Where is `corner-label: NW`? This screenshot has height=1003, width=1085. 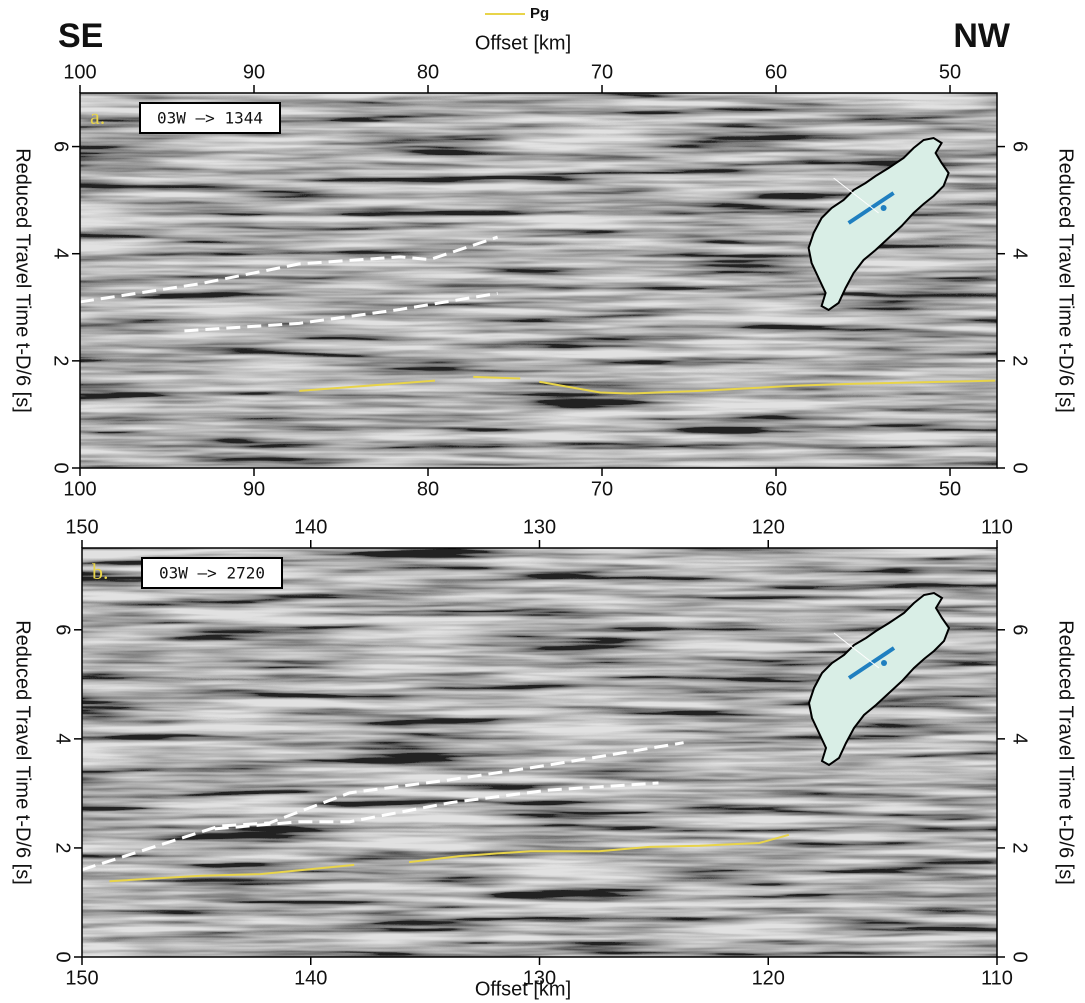 corner-label: NW is located at coordinates (982, 36).